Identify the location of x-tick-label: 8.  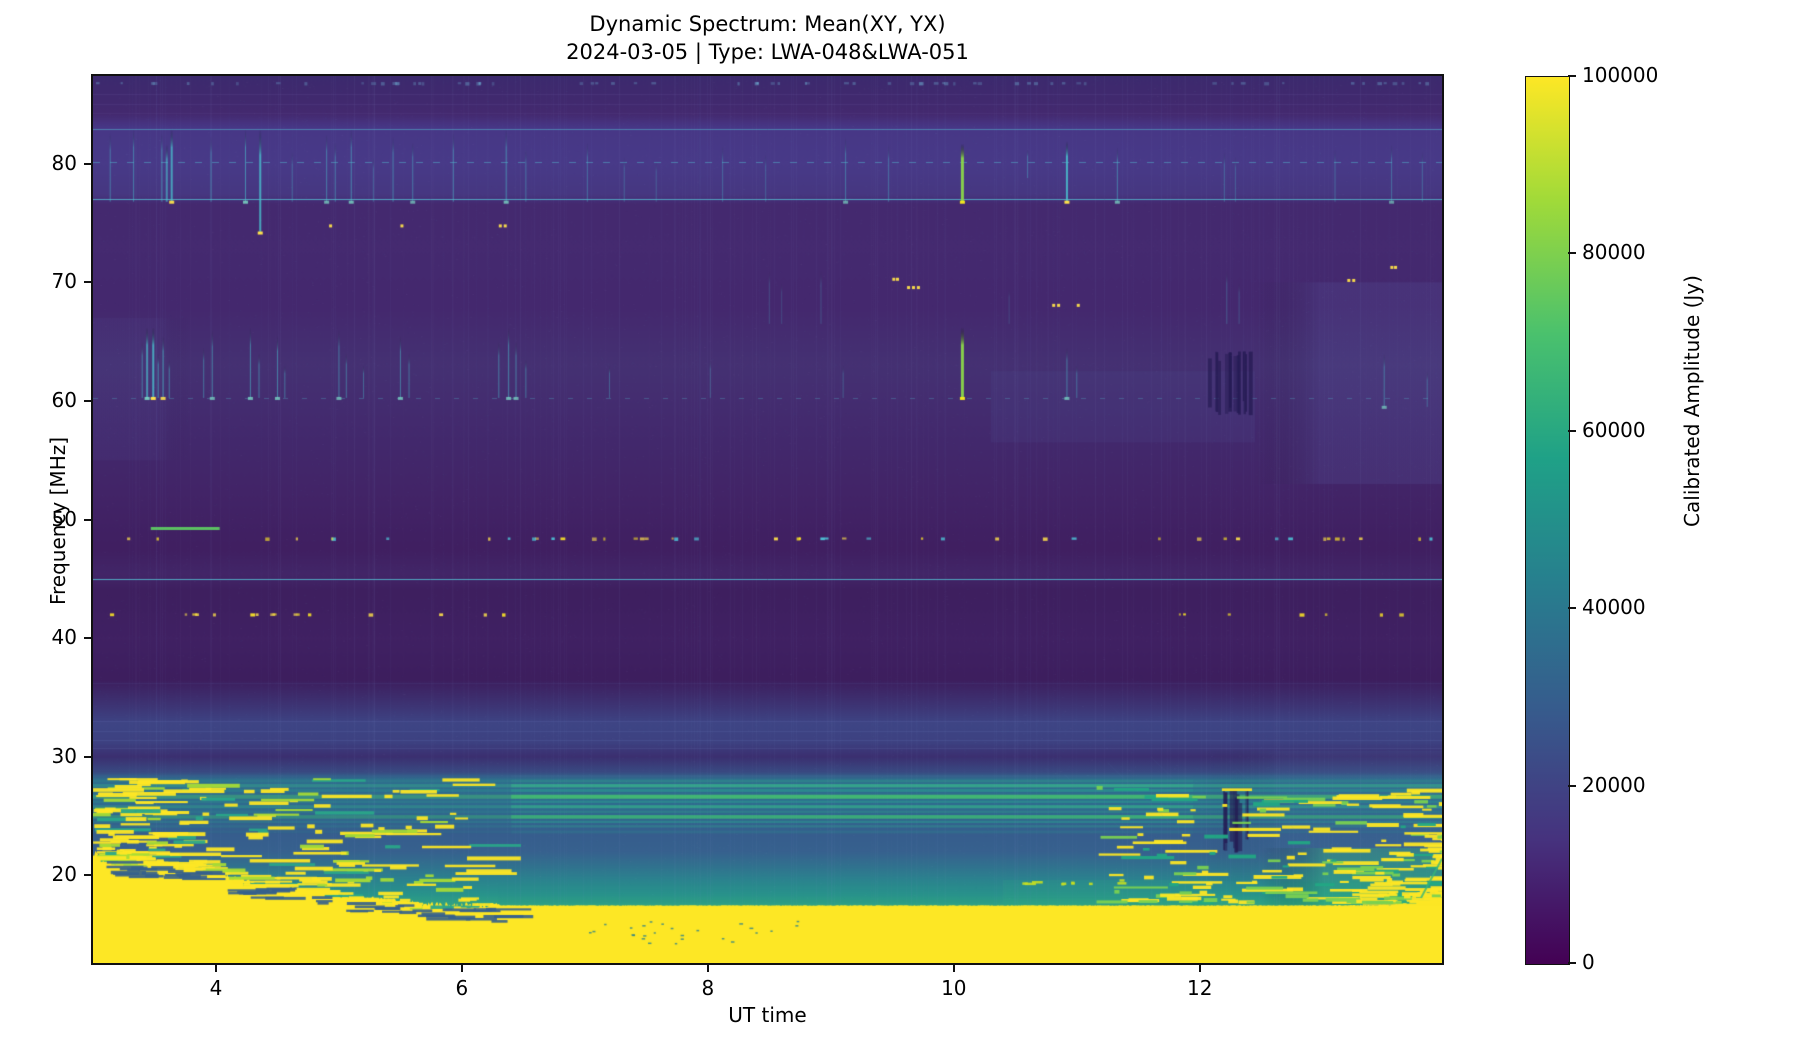
(708, 988).